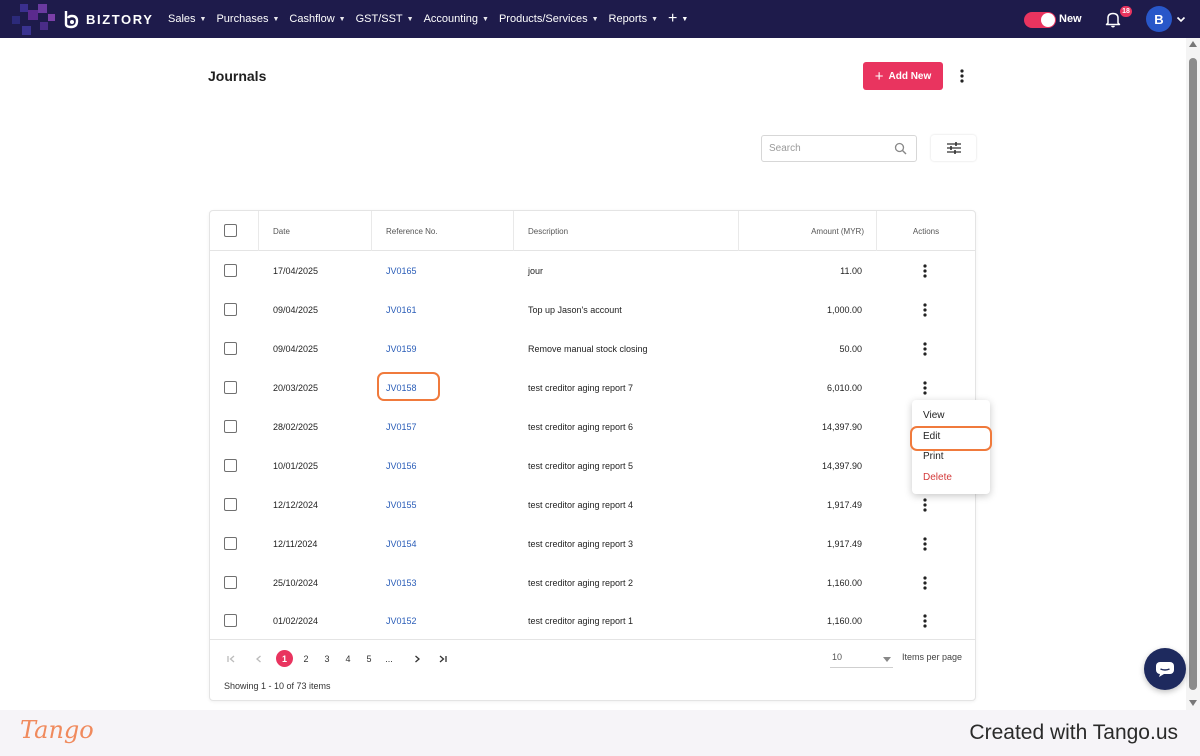  I want to click on tango-footer: Tango Created with Tango.us, so click(600, 733).